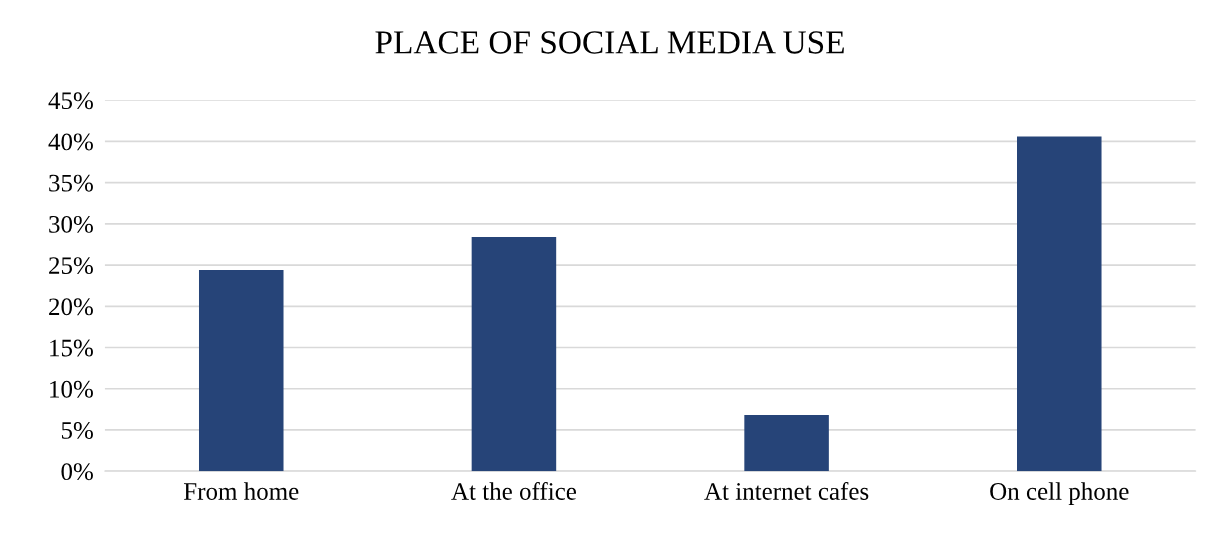 The width and height of the screenshot is (1220, 533). I want to click on x-tick-label: At internet cafes, so click(786, 491).